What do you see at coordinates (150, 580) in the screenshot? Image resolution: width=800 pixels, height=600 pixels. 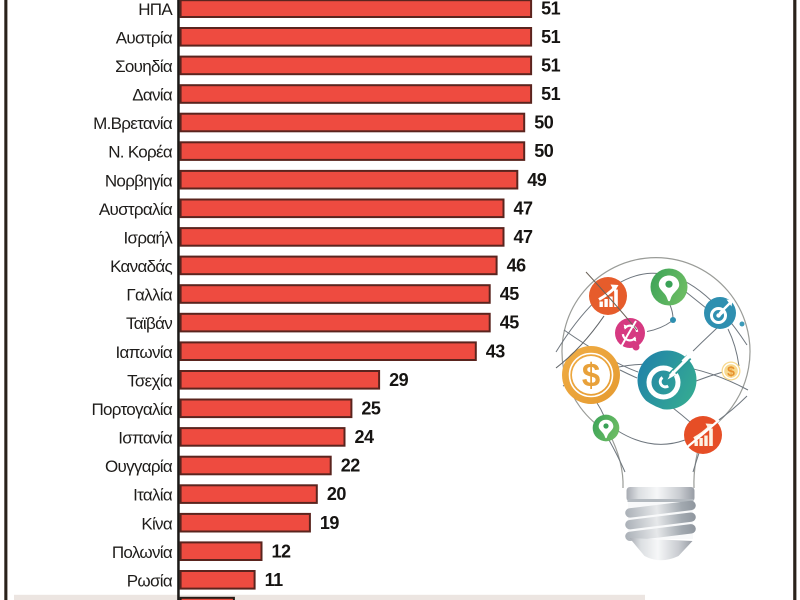 I see `svg-text: Ρωσία` at bounding box center [150, 580].